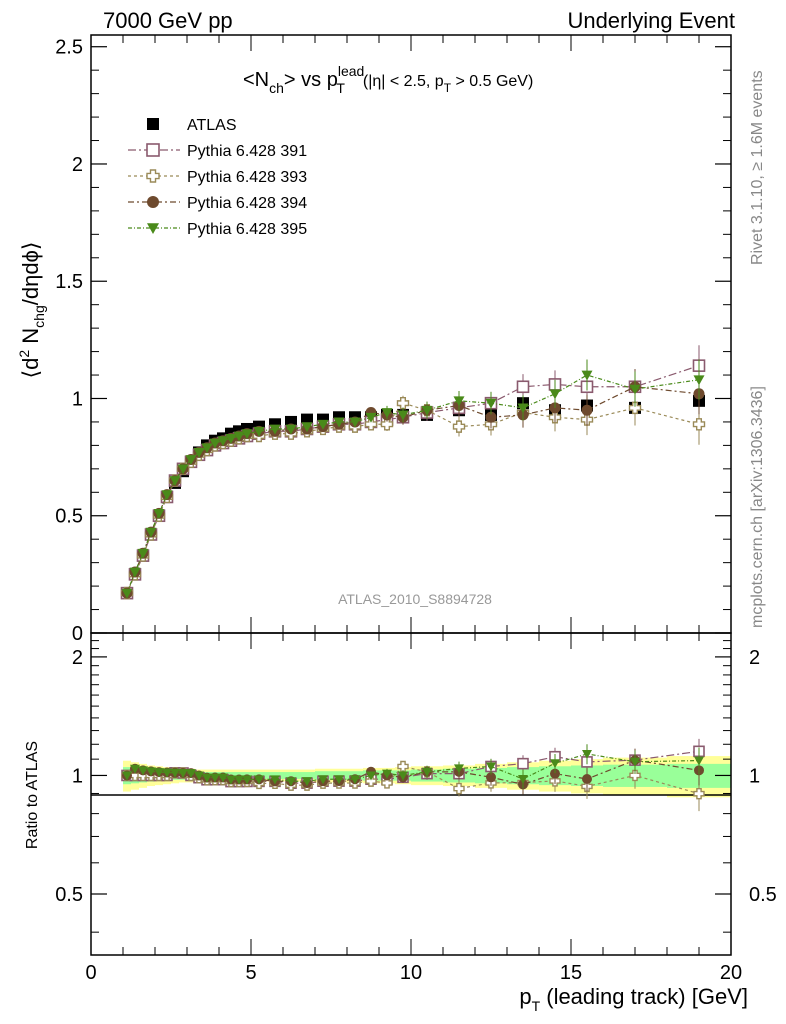 The width and height of the screenshot is (786, 1024). What do you see at coordinates (77, 399) in the screenshot?
I see `main-y-tick-label: 1` at bounding box center [77, 399].